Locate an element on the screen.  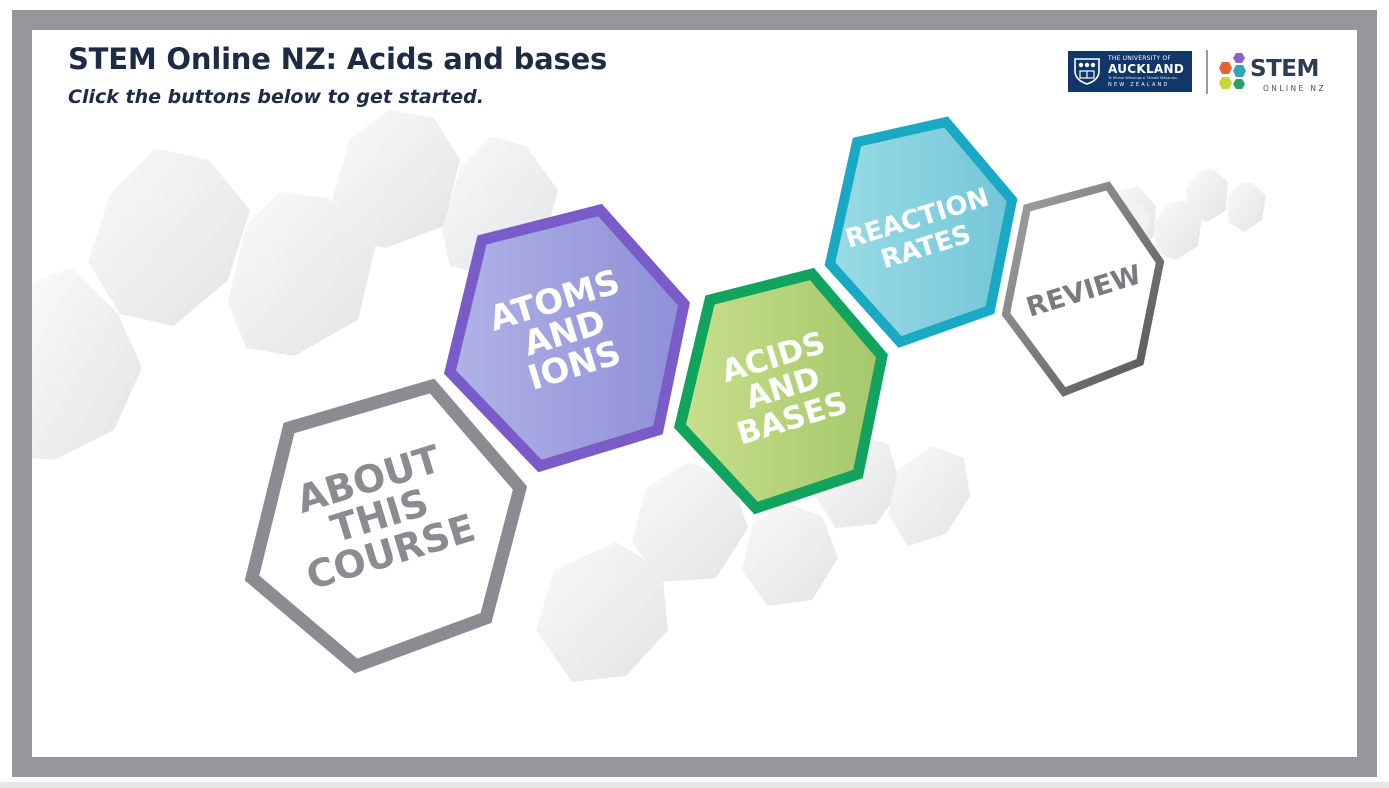
uoa-line-4: NEW ZEALAND is located at coordinates (1139, 85).